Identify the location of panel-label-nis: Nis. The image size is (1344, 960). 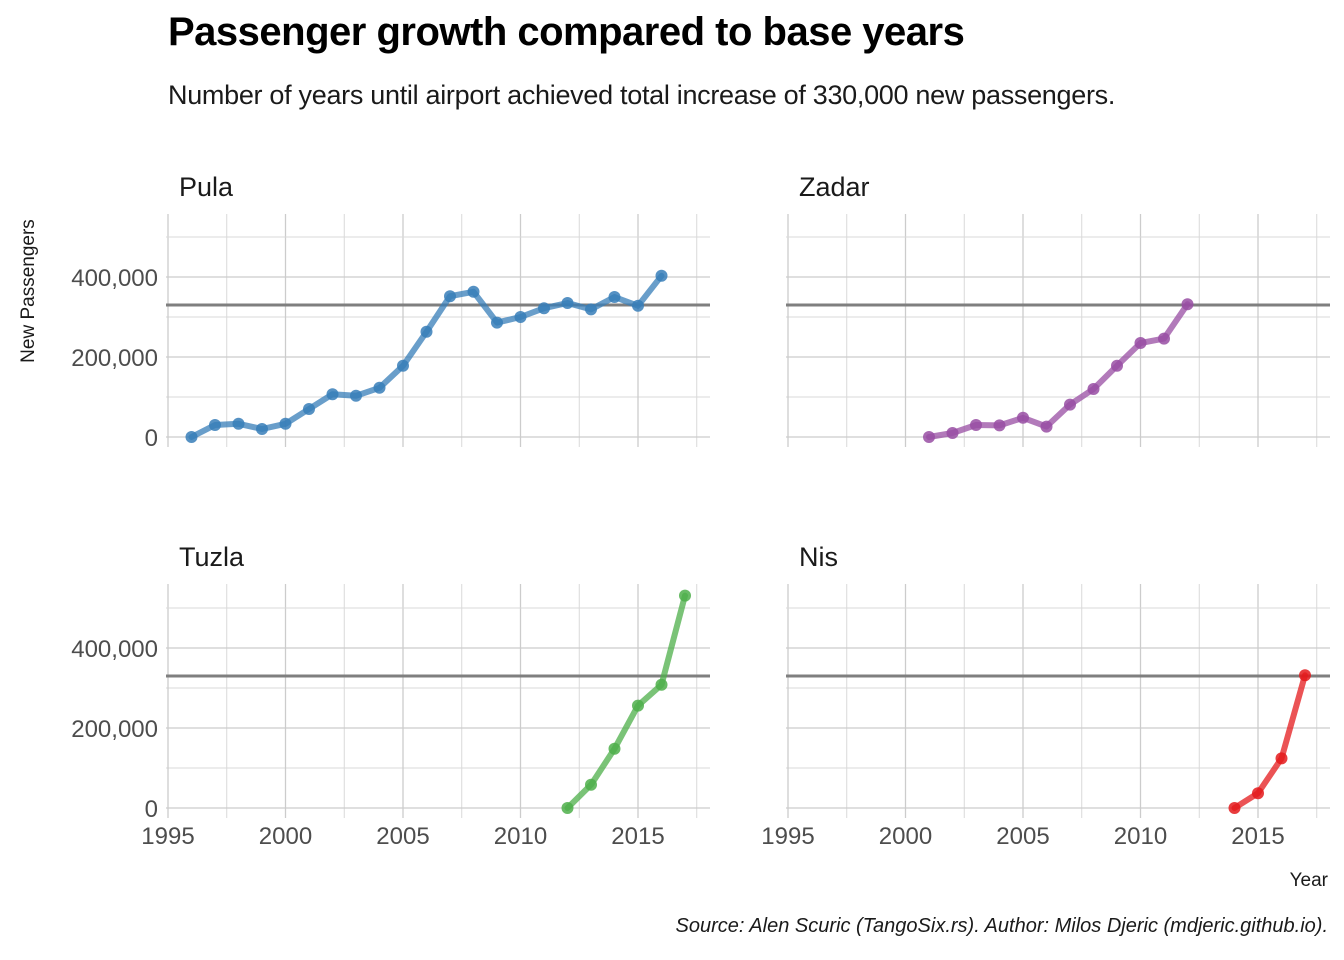
(818, 557).